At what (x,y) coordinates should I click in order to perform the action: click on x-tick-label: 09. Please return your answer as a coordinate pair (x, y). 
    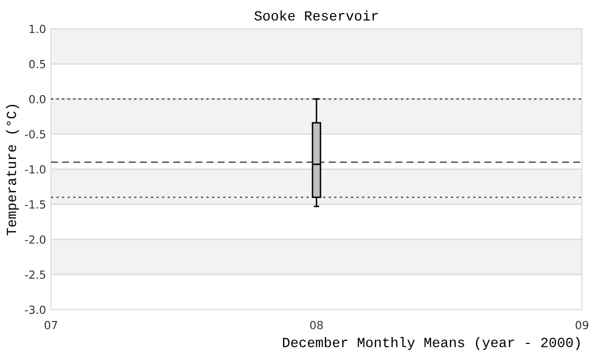
    Looking at the image, I should click on (582, 325).